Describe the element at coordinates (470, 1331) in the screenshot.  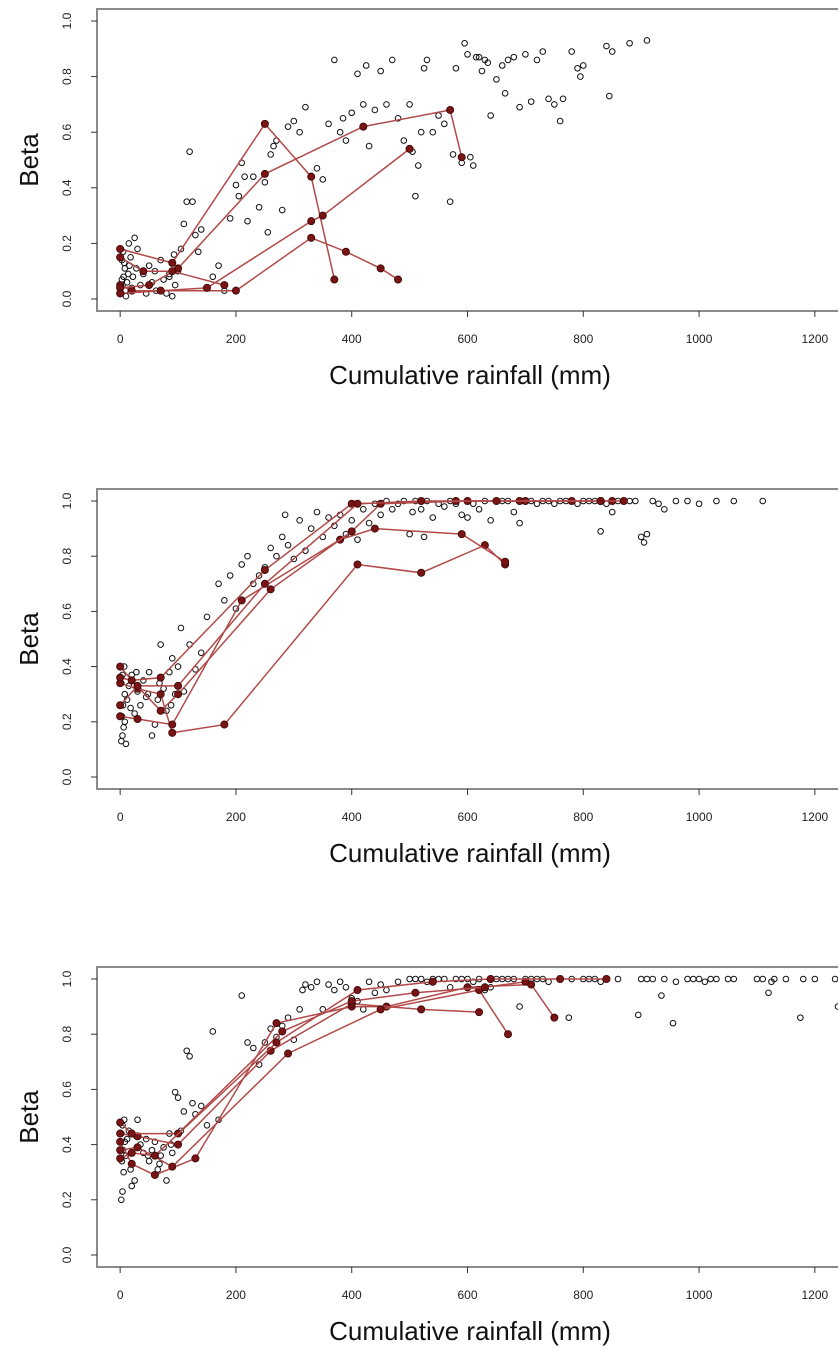
I see `x-axis-label: Cumulative rainfall (mm)` at that location.